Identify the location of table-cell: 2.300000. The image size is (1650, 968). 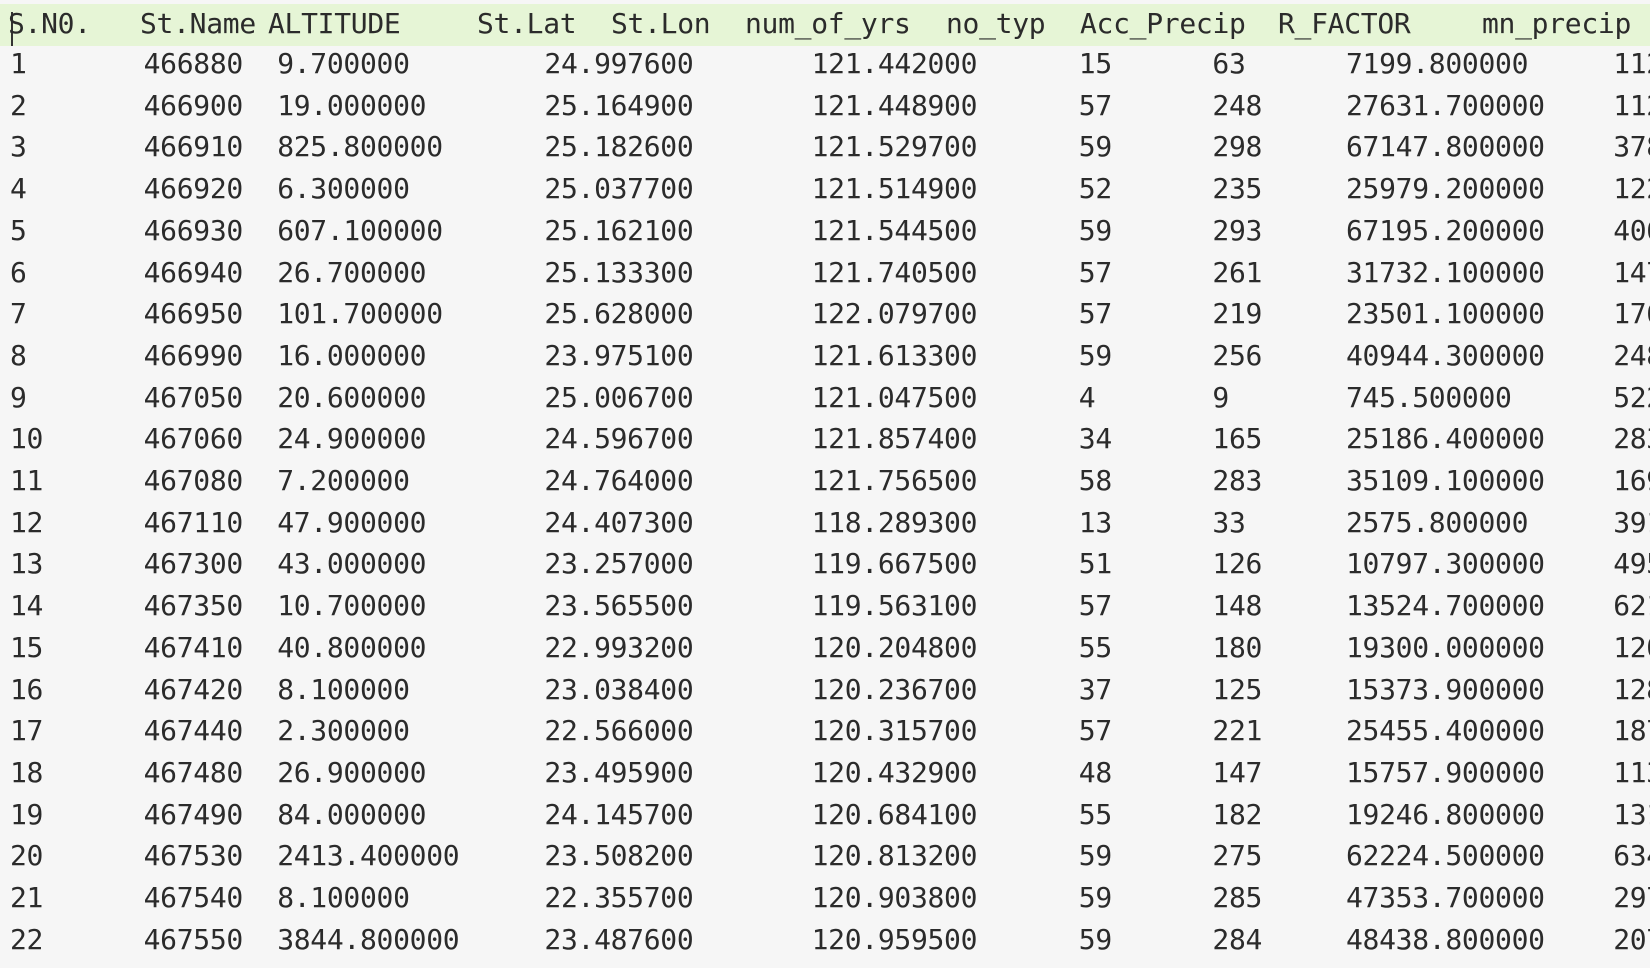
(343, 731).